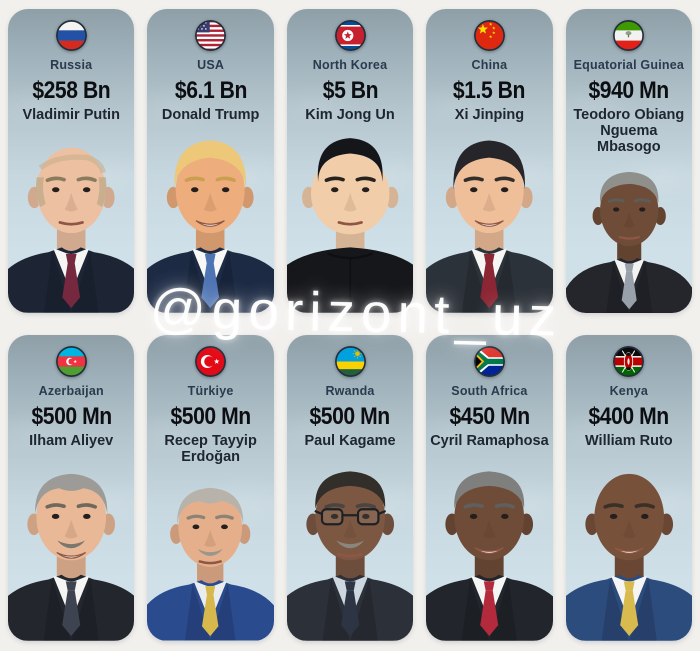  I want to click on kenya-flag-icon, so click(629, 361).